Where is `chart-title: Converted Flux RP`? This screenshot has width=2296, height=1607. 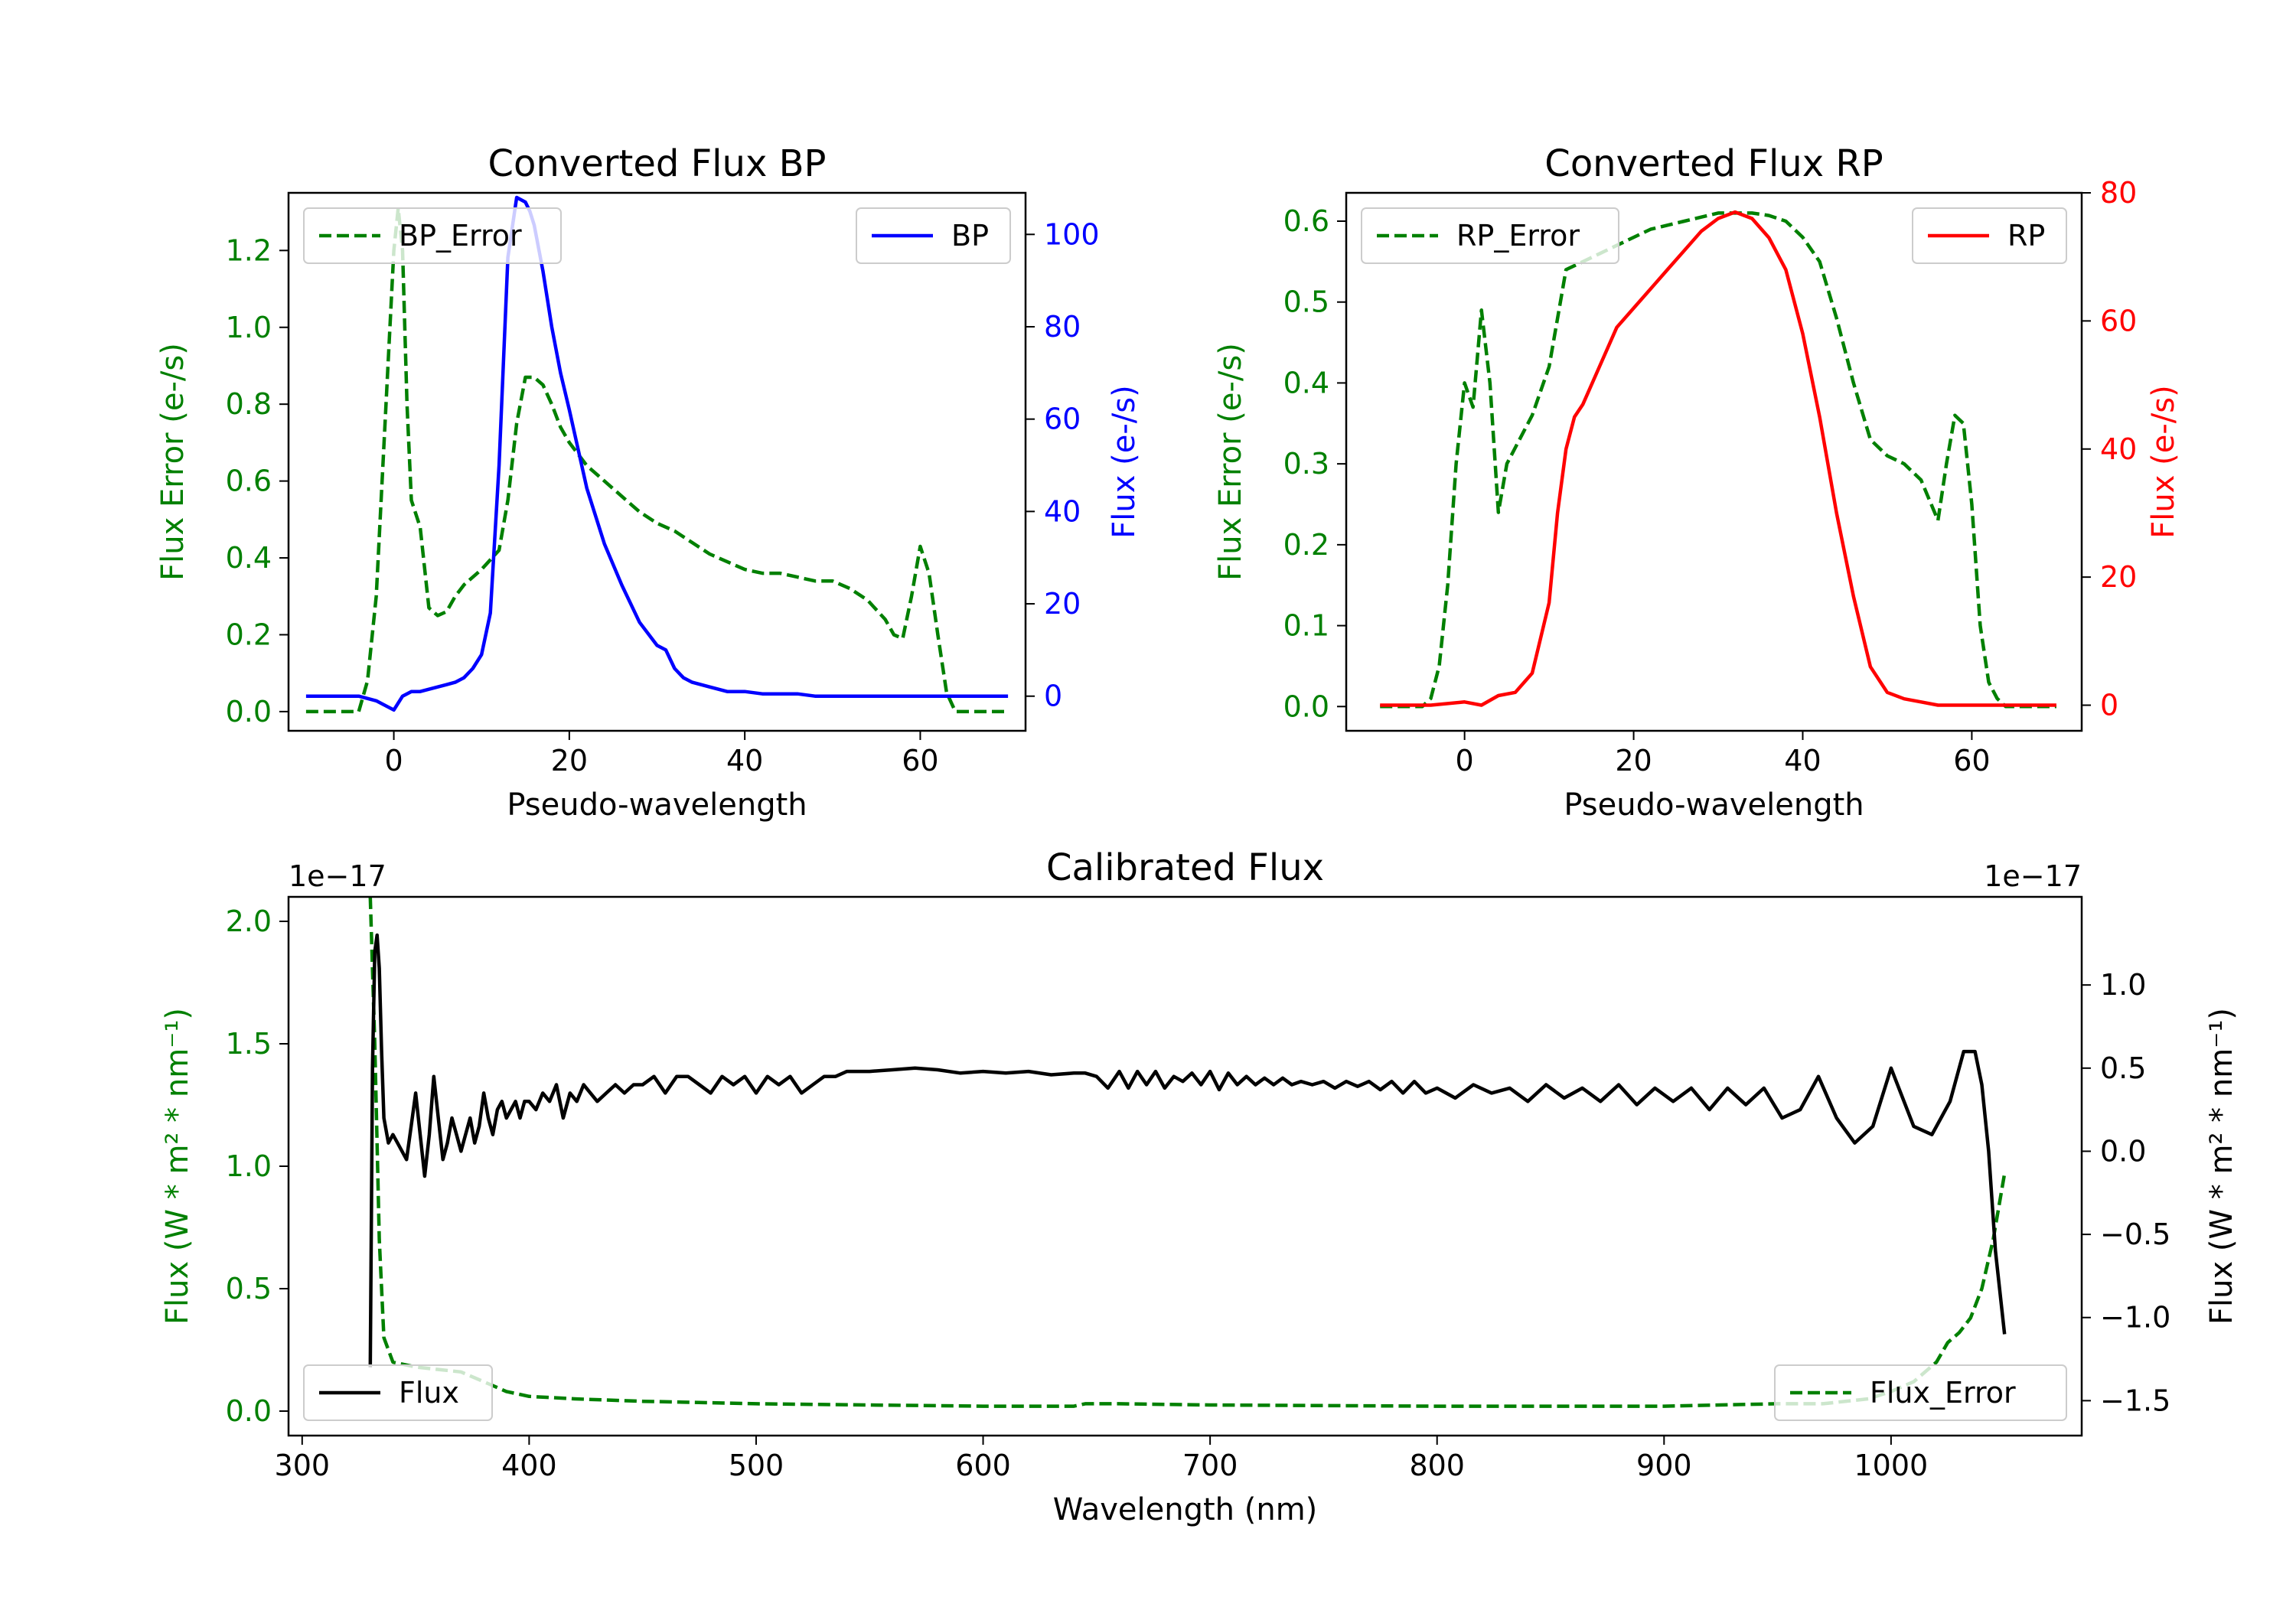
chart-title: Converted Flux RP is located at coordinates (1713, 163).